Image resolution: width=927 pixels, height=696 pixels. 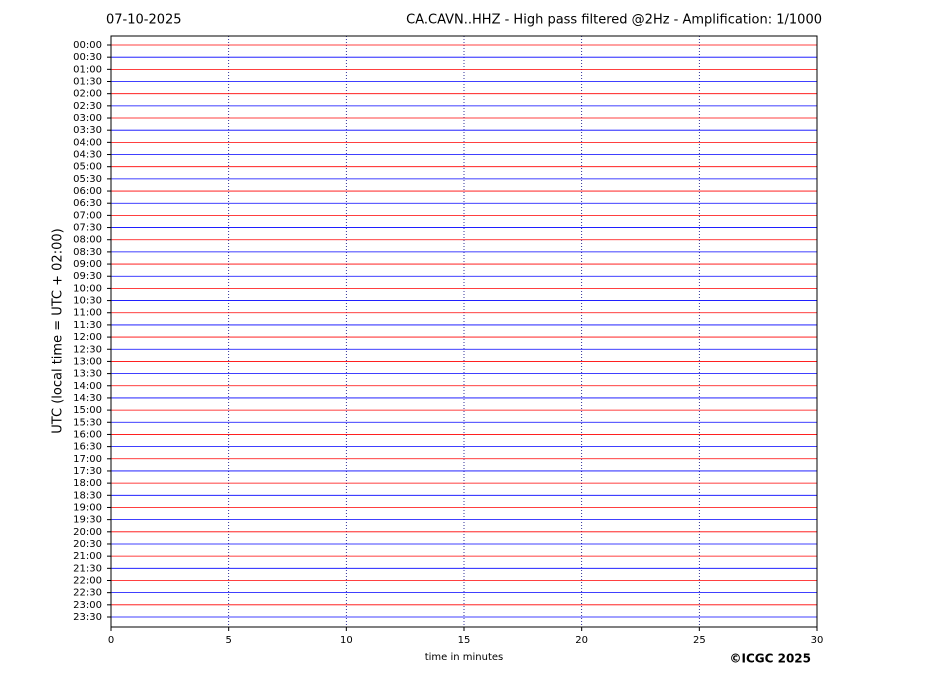 What do you see at coordinates (770, 659) in the screenshot?
I see `copyright: ©ICGC 2025` at bounding box center [770, 659].